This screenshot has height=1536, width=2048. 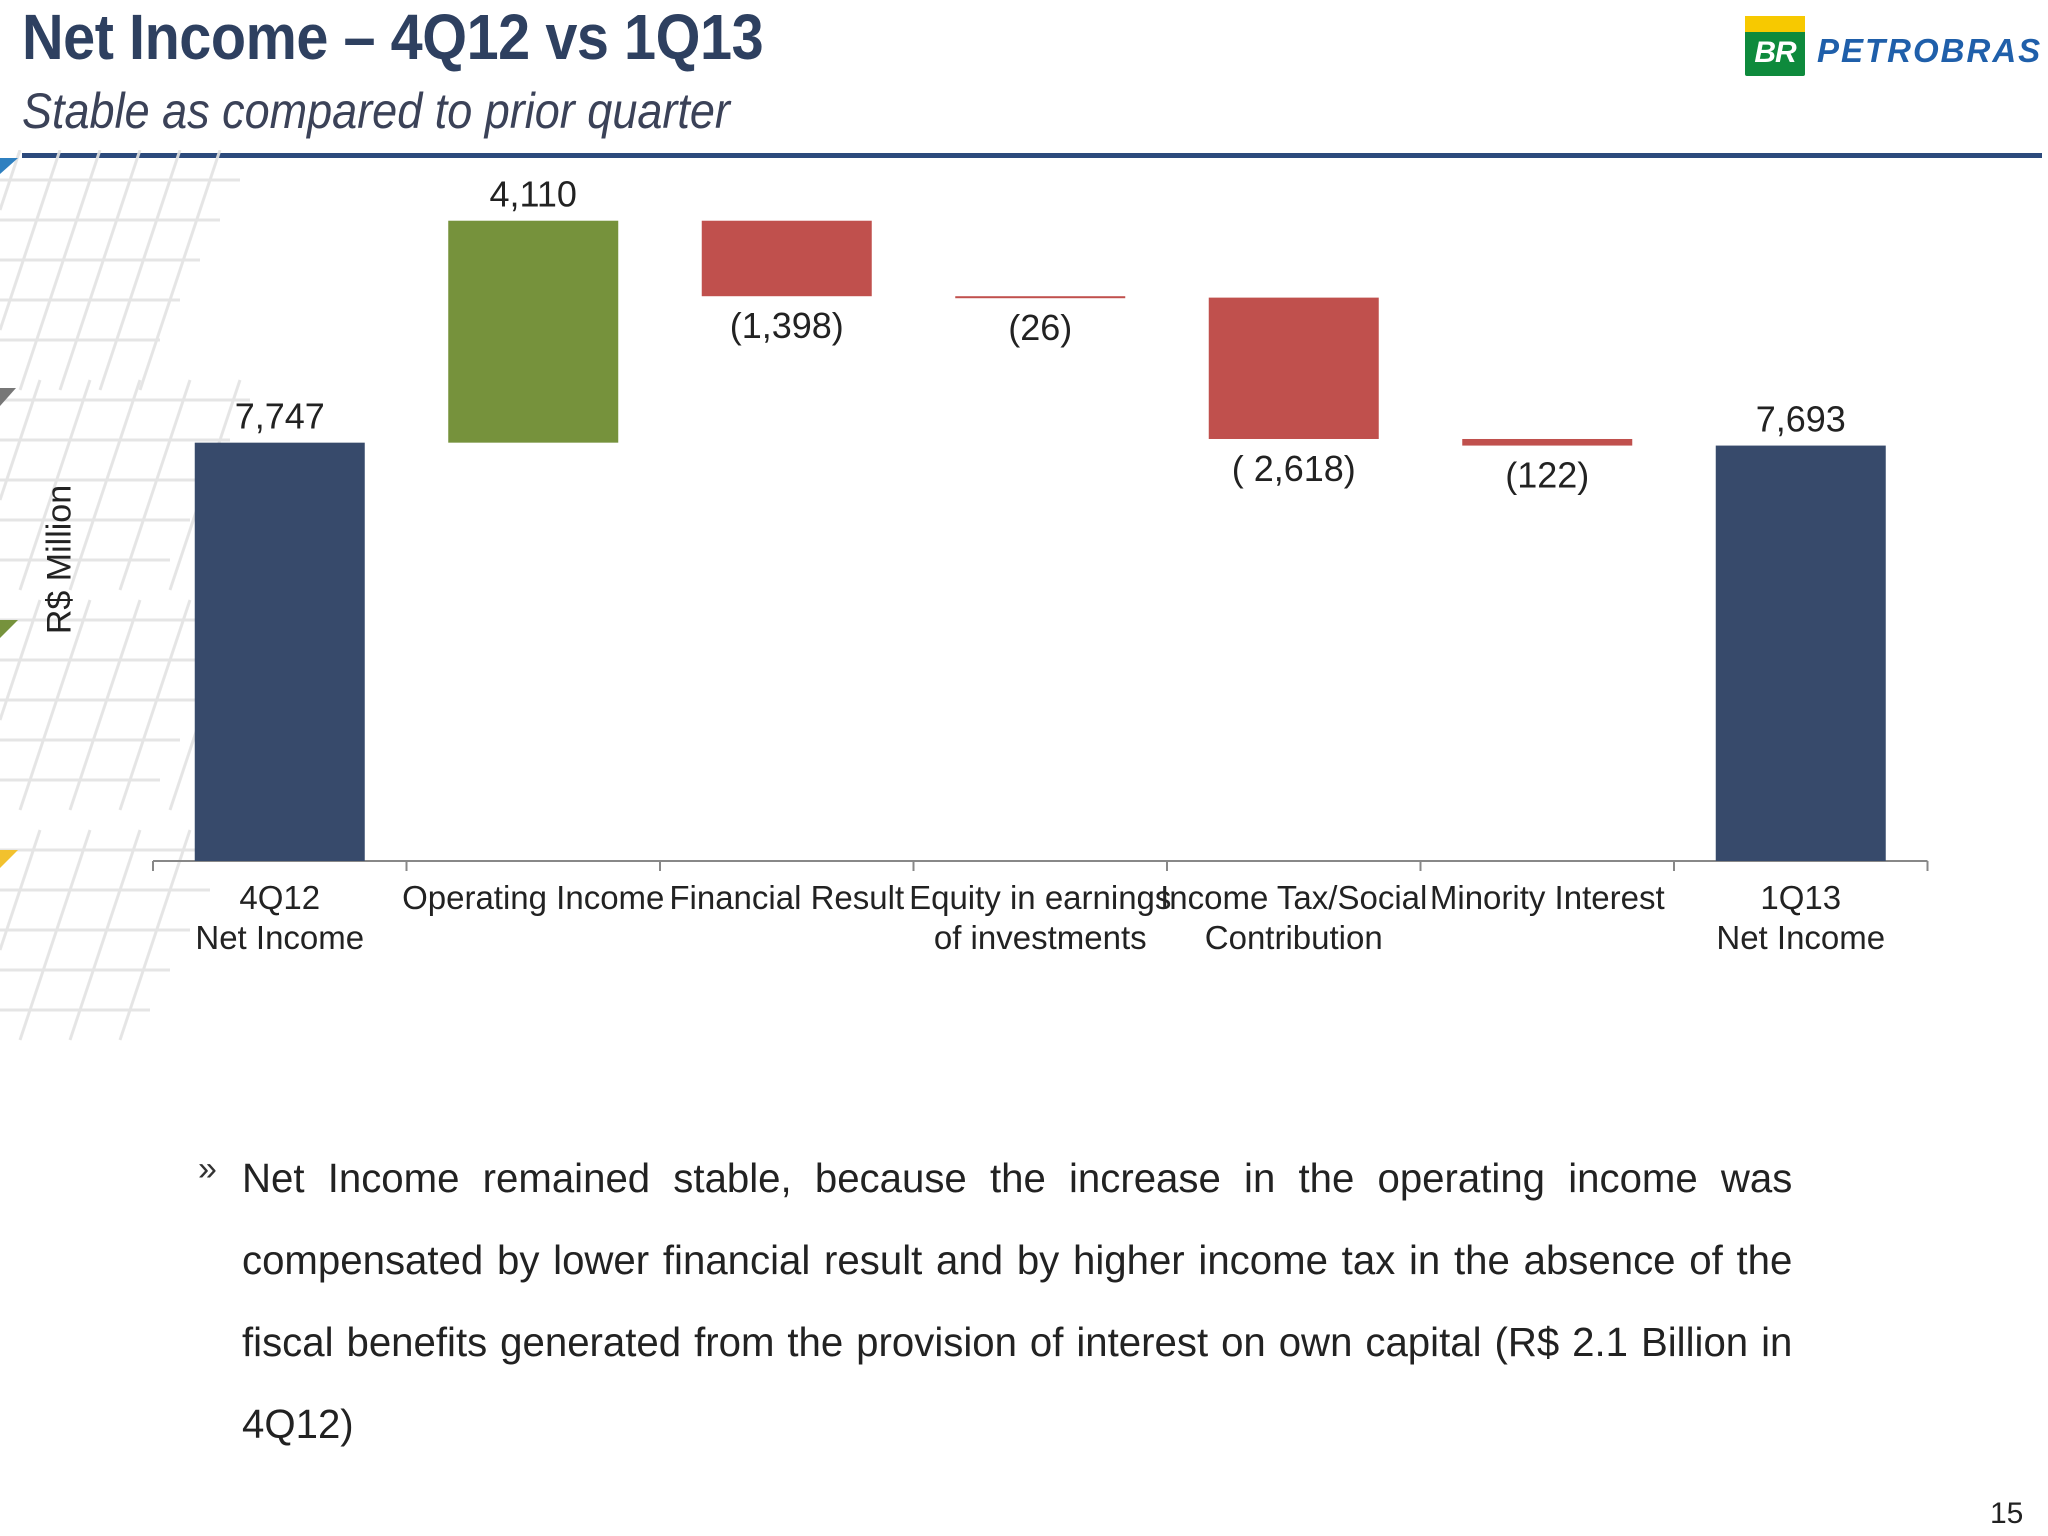 I want to click on data-label-6: 7,693, so click(x=1801, y=419).